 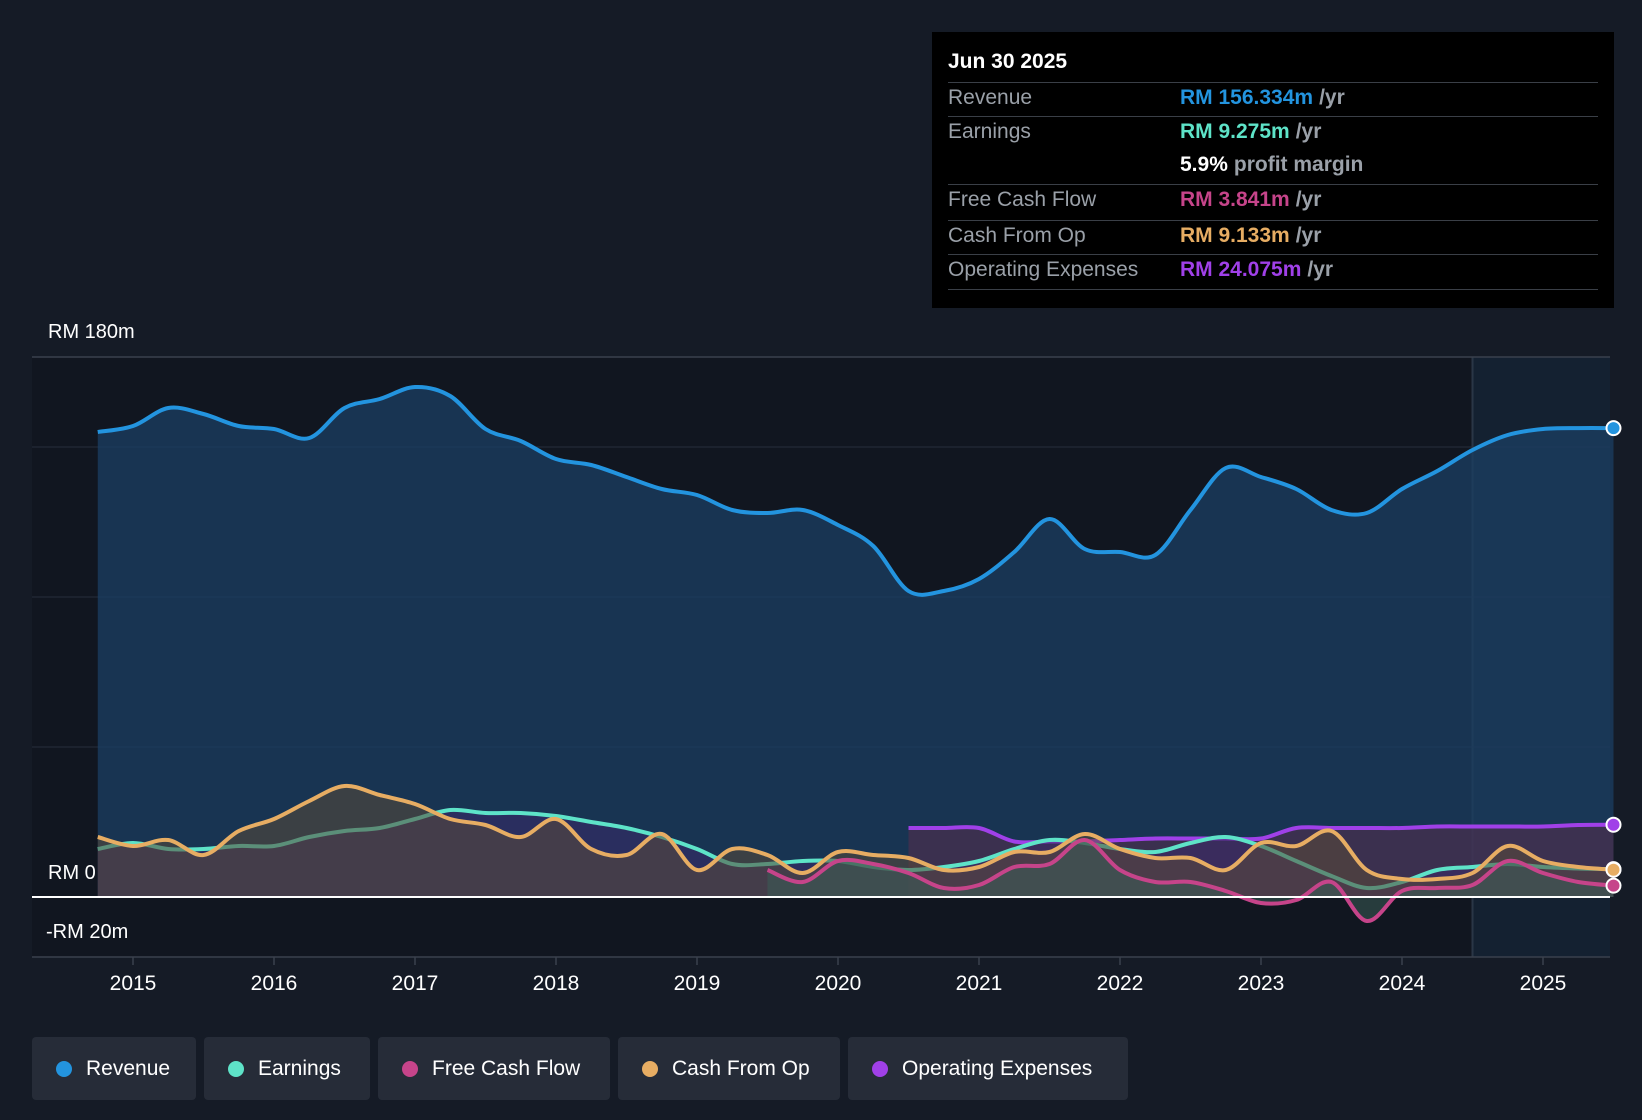 What do you see at coordinates (1204, 164) in the screenshot?
I see `tooltip-value: 5.9%` at bounding box center [1204, 164].